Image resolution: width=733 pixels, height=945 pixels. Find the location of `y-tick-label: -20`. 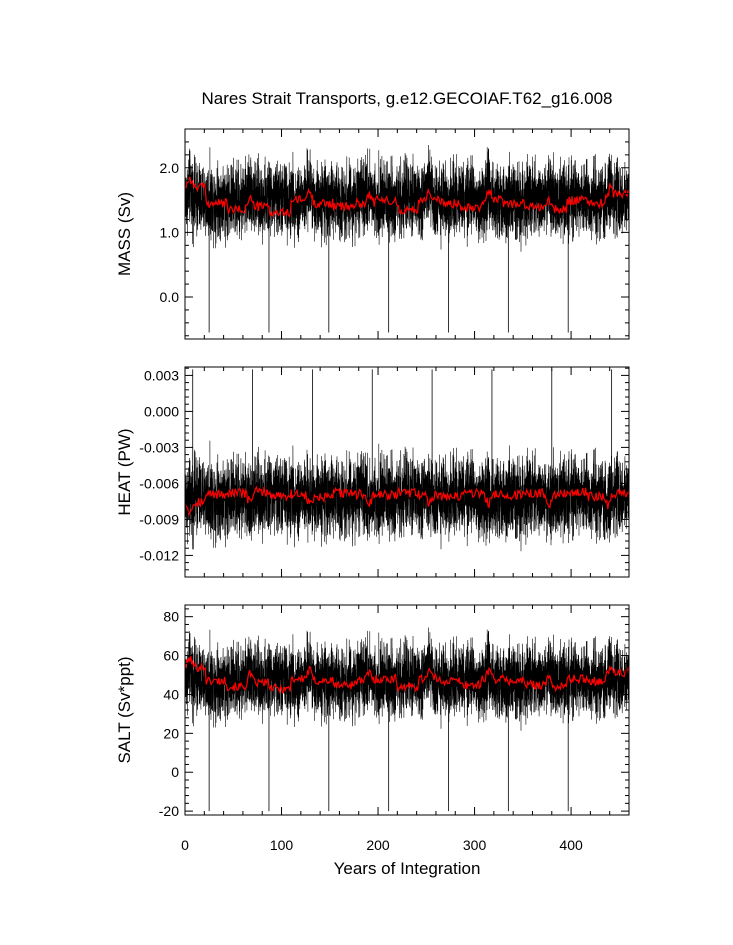

y-tick-label: -20 is located at coordinates (169, 811).